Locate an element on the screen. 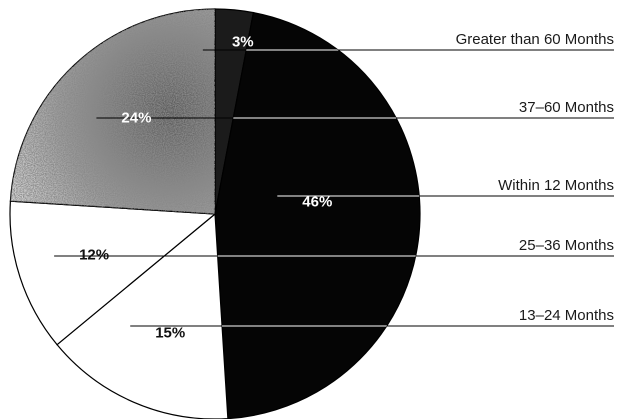  value-label-13-24-months: 15% is located at coordinates (170, 332).